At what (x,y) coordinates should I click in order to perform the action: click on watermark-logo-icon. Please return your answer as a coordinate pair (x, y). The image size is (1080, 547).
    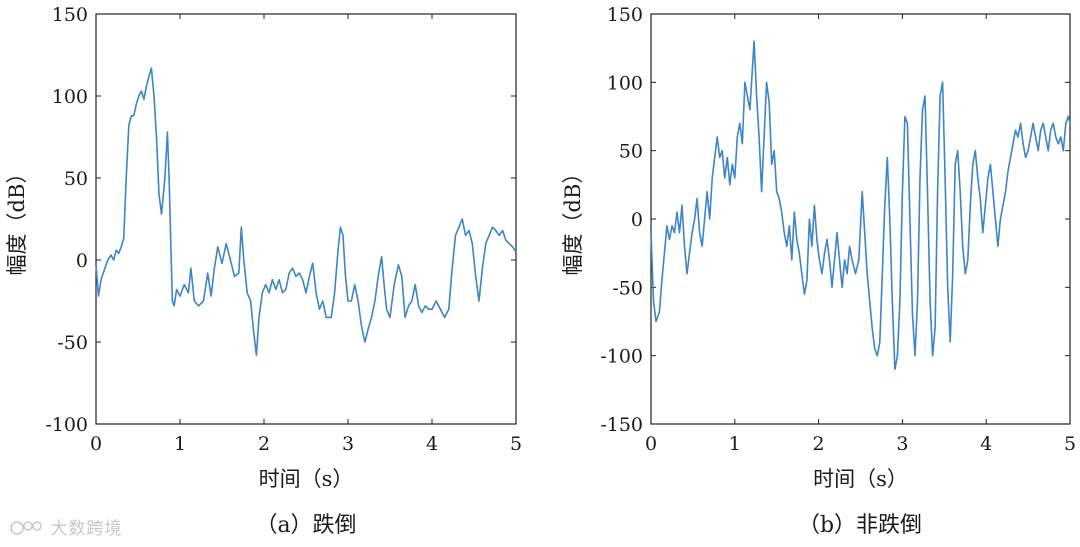
    Looking at the image, I should click on (26, 528).